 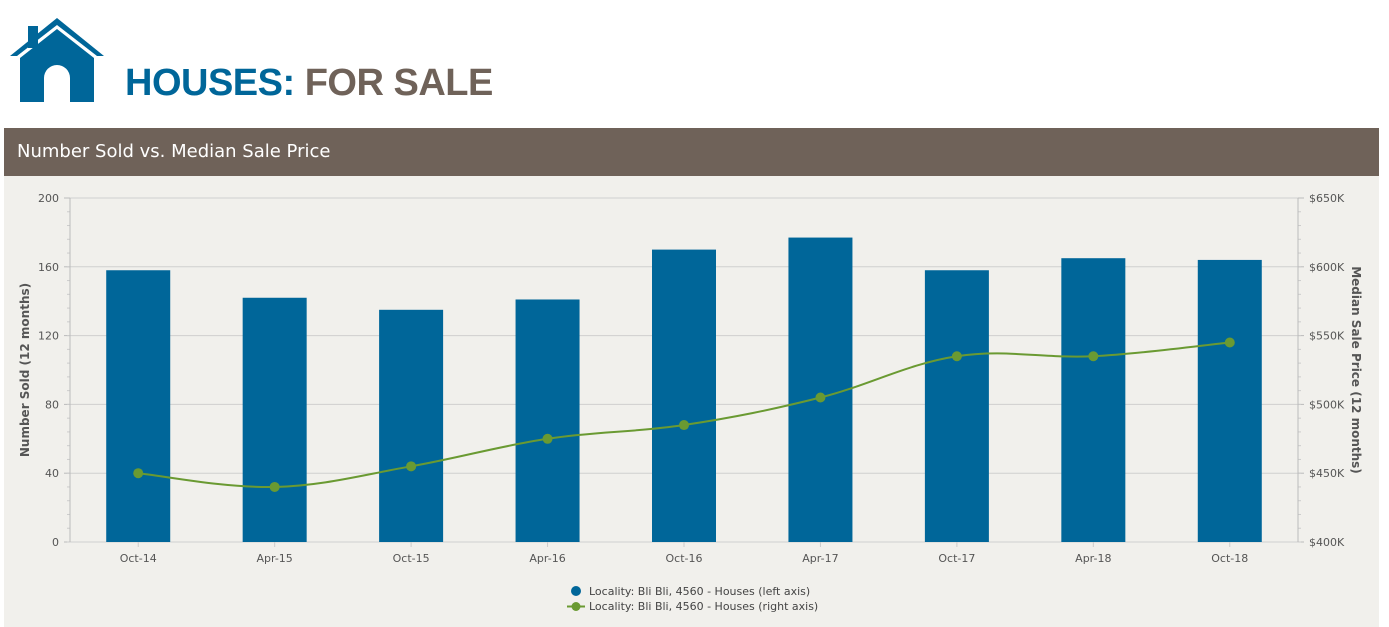 What do you see at coordinates (57, 60) in the screenshot?
I see `house-icon` at bounding box center [57, 60].